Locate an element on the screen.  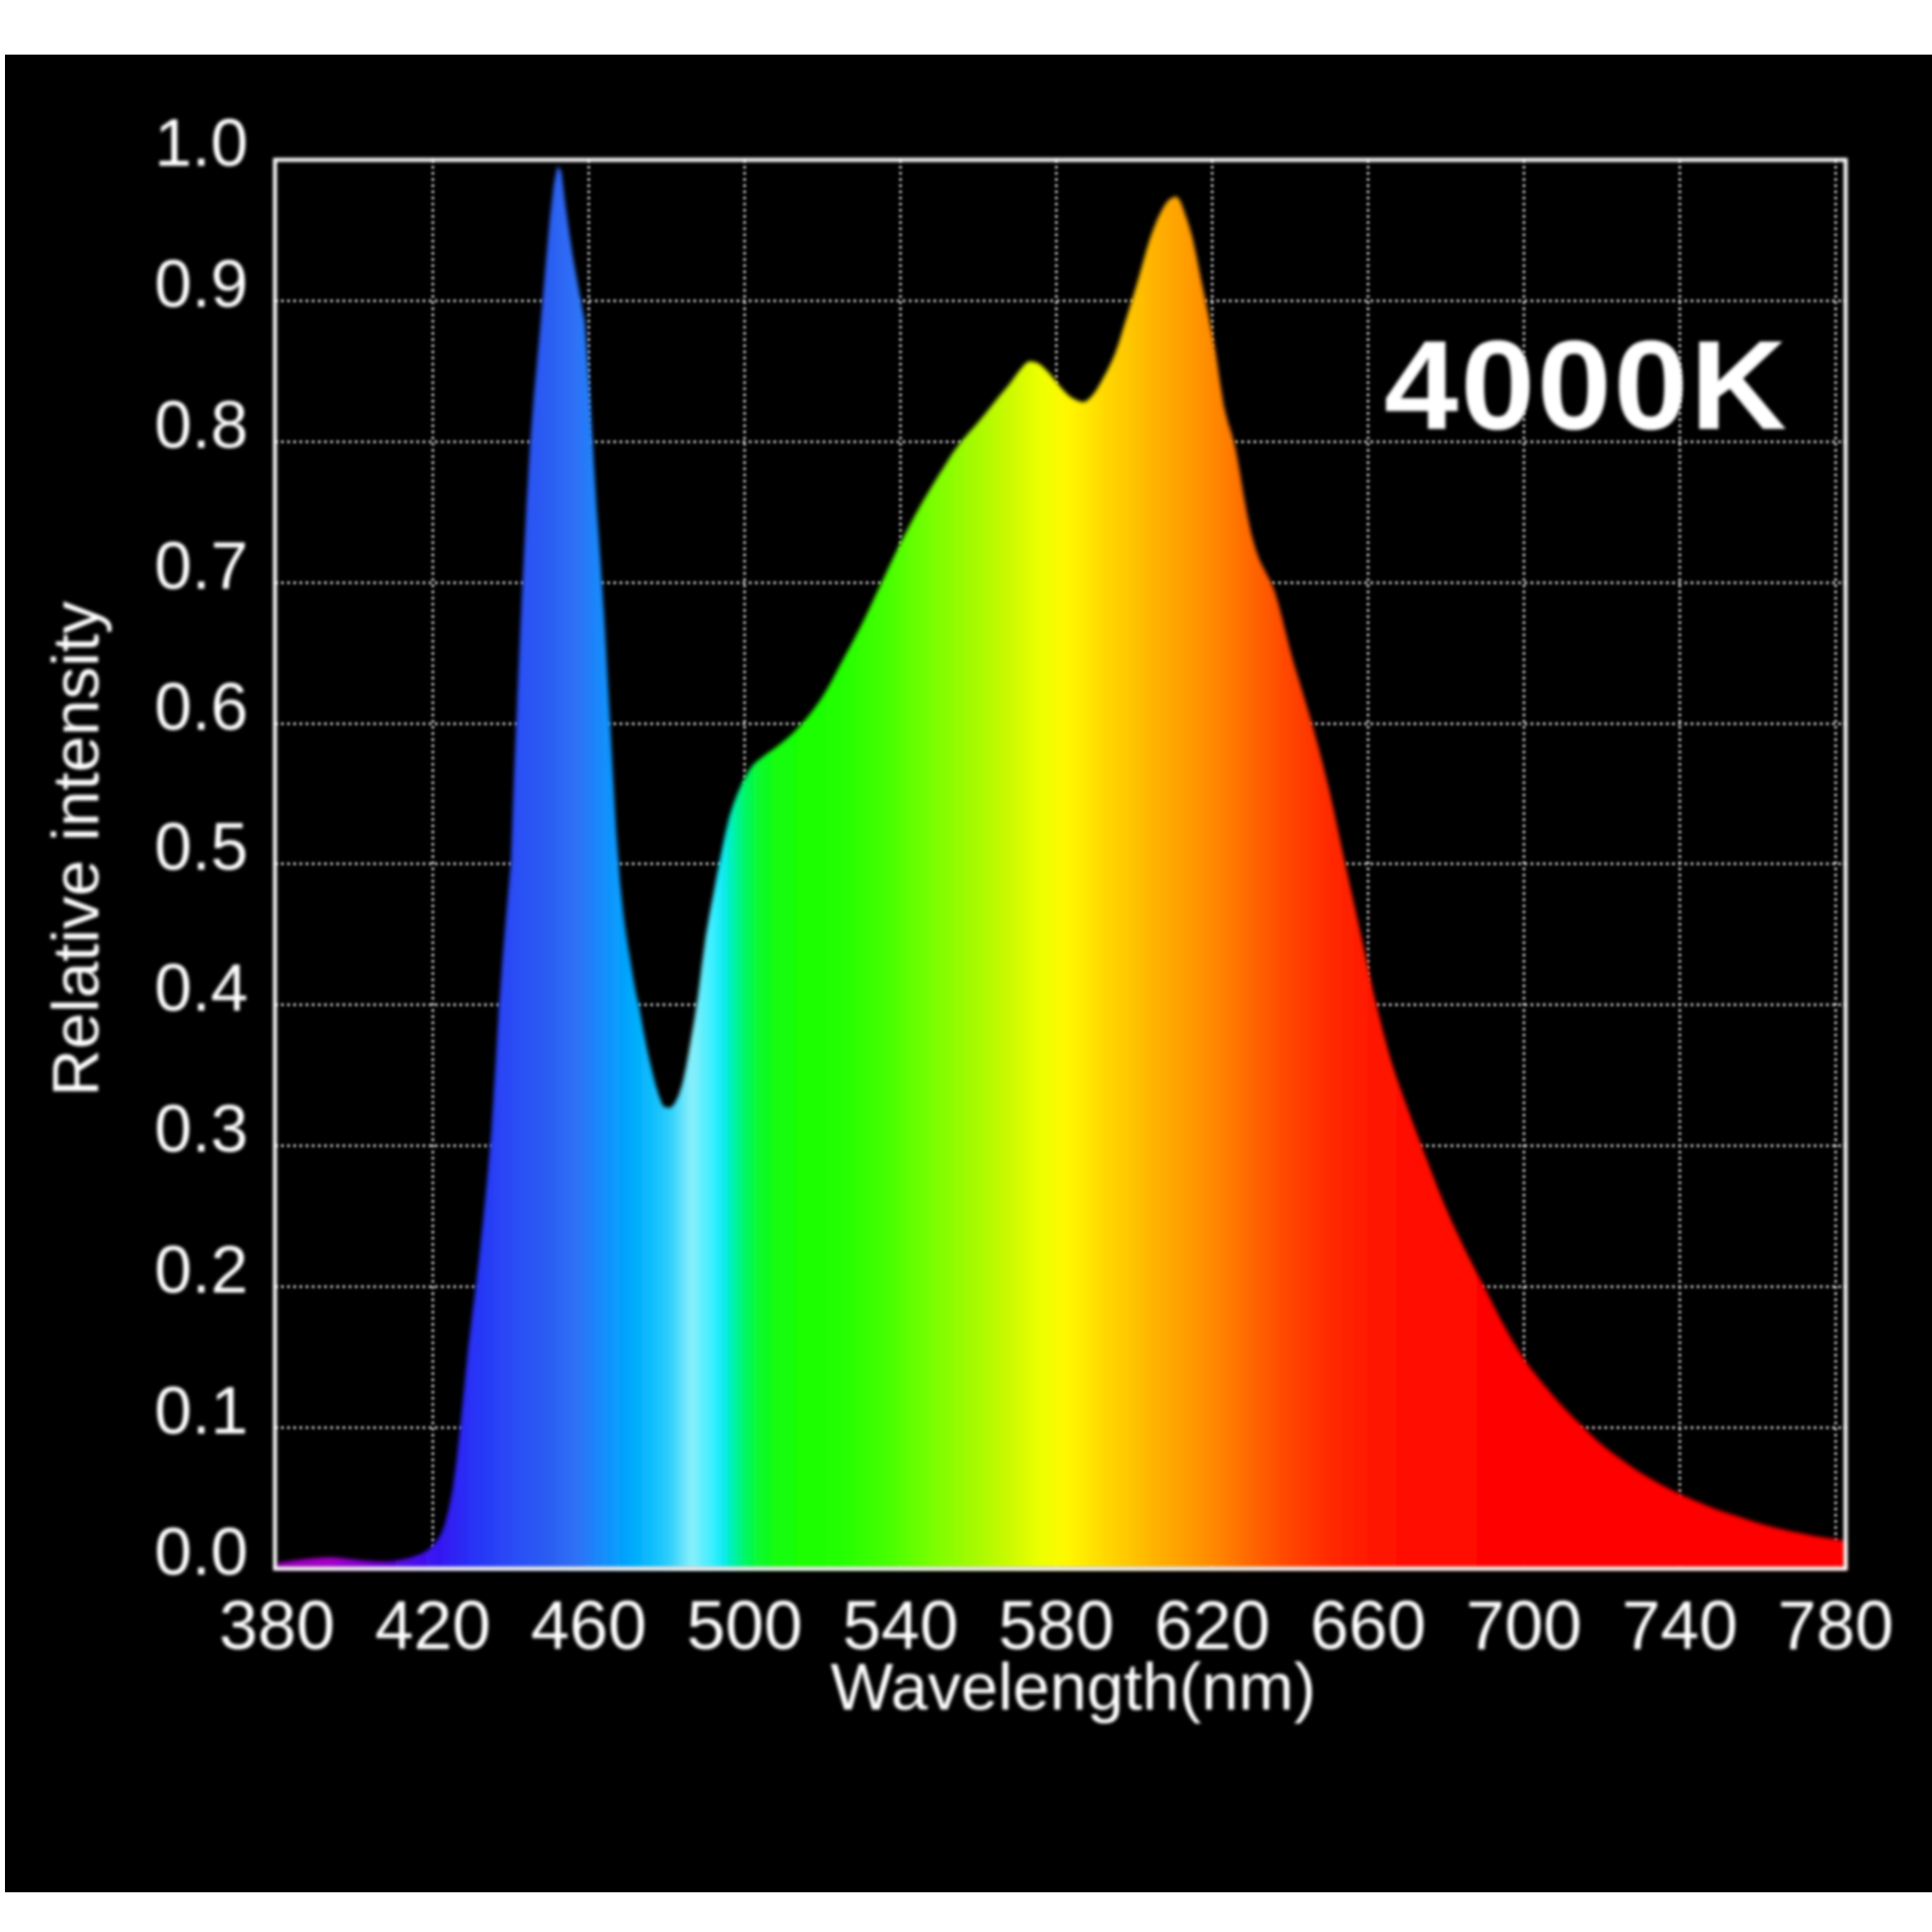
svg-text: 1.0 is located at coordinates (201, 143).